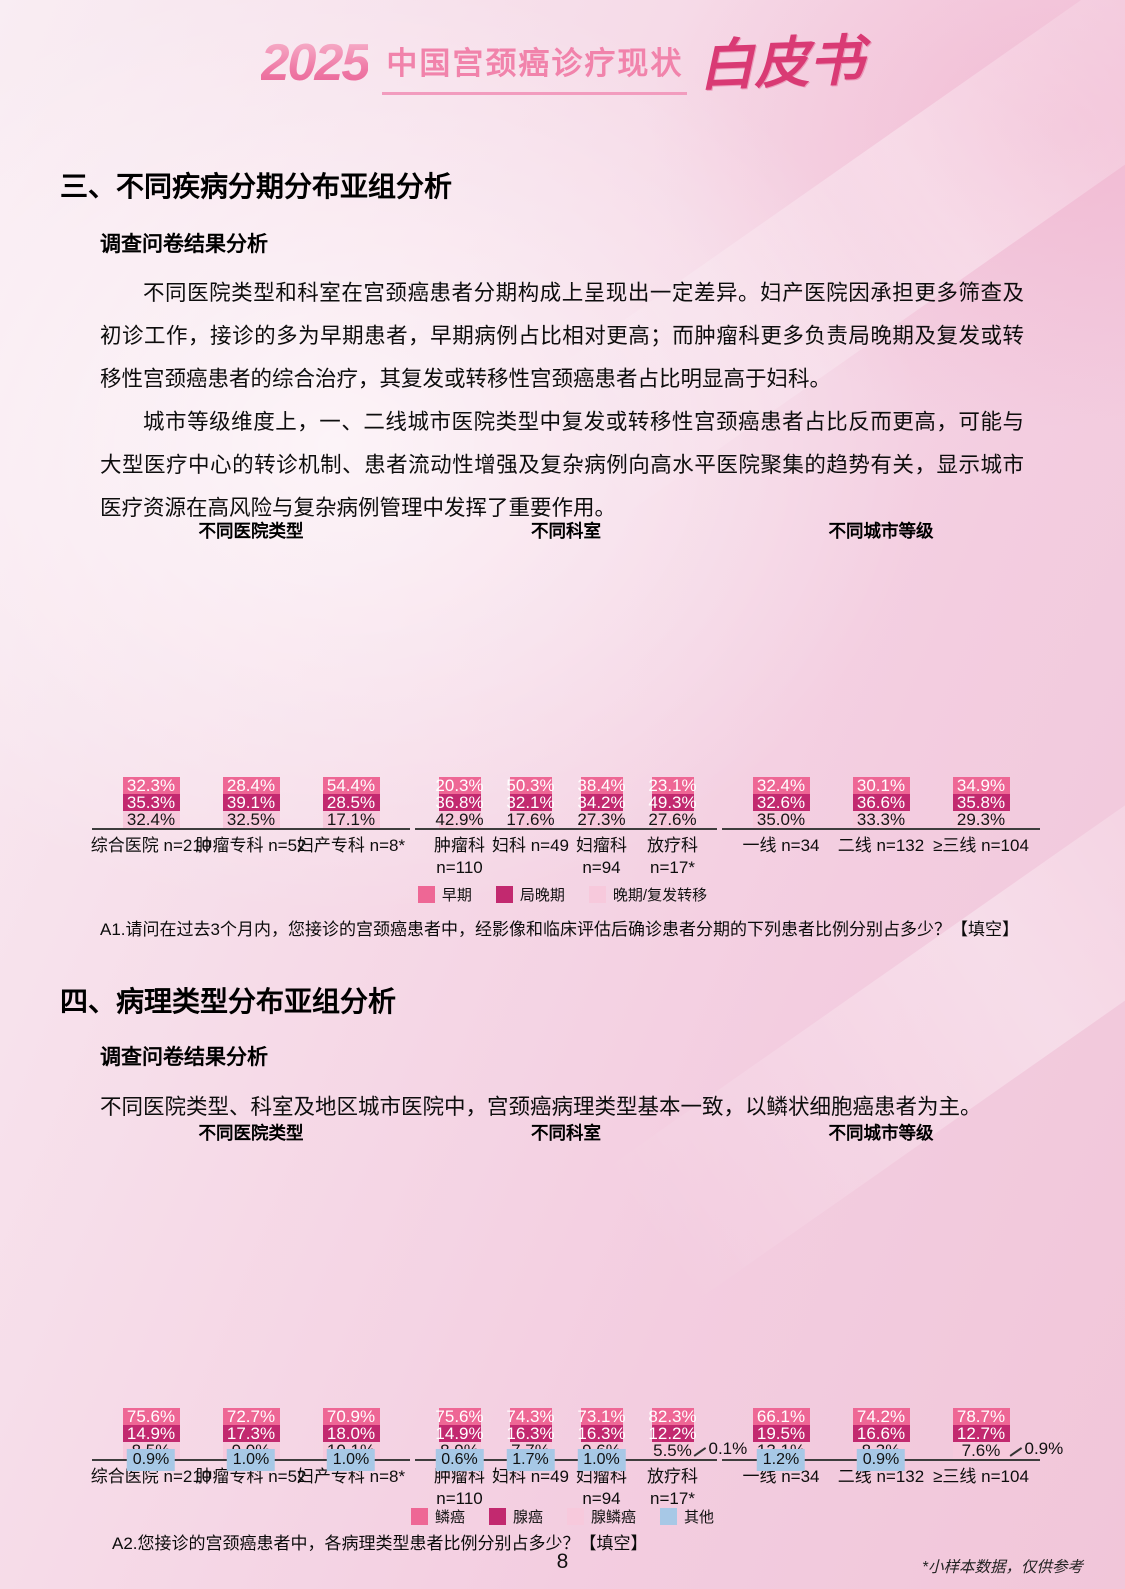  I want to click on stacked-bar: 72.7%17.3%9.0%1.0%, so click(251, 1439).